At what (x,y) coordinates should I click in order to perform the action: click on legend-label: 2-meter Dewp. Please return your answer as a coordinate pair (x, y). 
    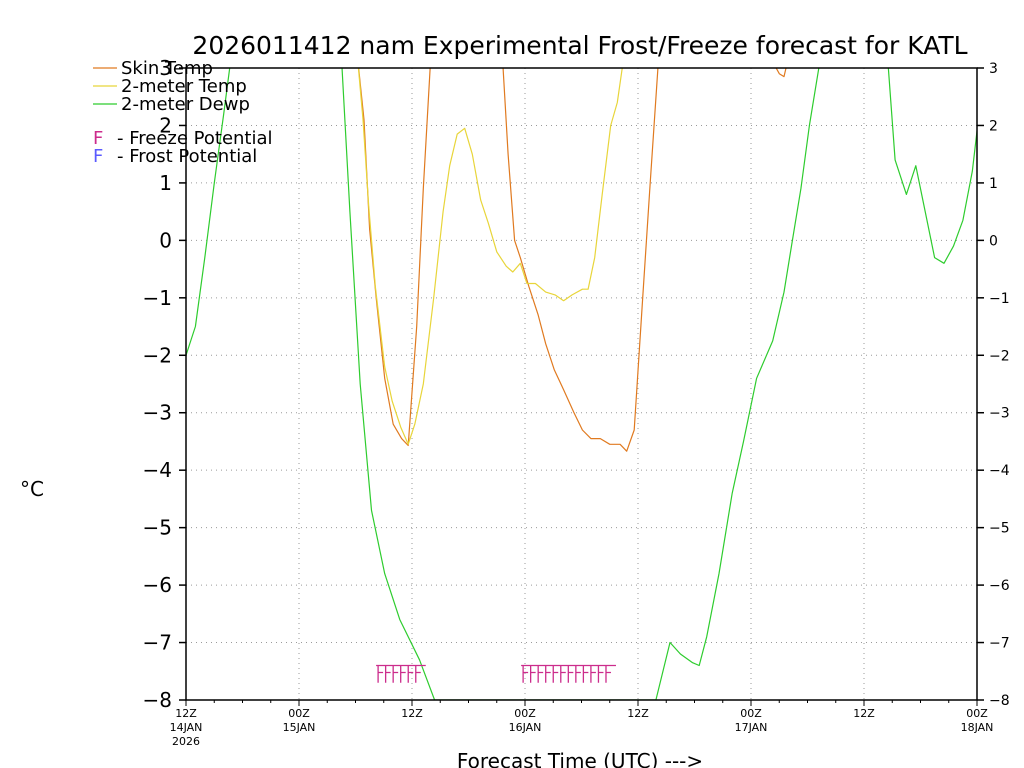
    Looking at the image, I should click on (185, 104).